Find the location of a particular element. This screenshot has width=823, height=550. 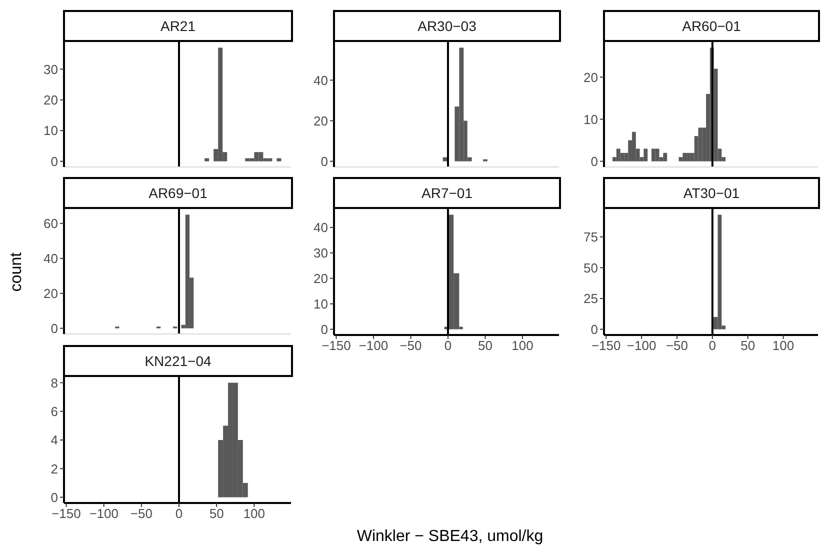

y-tick-label: 8 is located at coordinates (54, 382).